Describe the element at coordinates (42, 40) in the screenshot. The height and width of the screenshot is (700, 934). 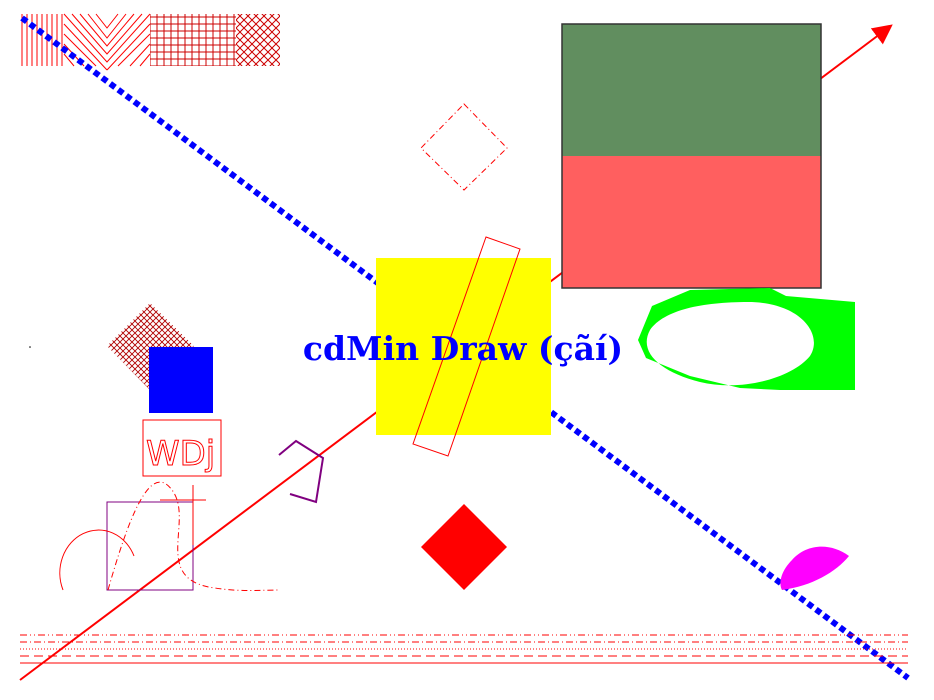
I see `hatch-vertical` at that location.